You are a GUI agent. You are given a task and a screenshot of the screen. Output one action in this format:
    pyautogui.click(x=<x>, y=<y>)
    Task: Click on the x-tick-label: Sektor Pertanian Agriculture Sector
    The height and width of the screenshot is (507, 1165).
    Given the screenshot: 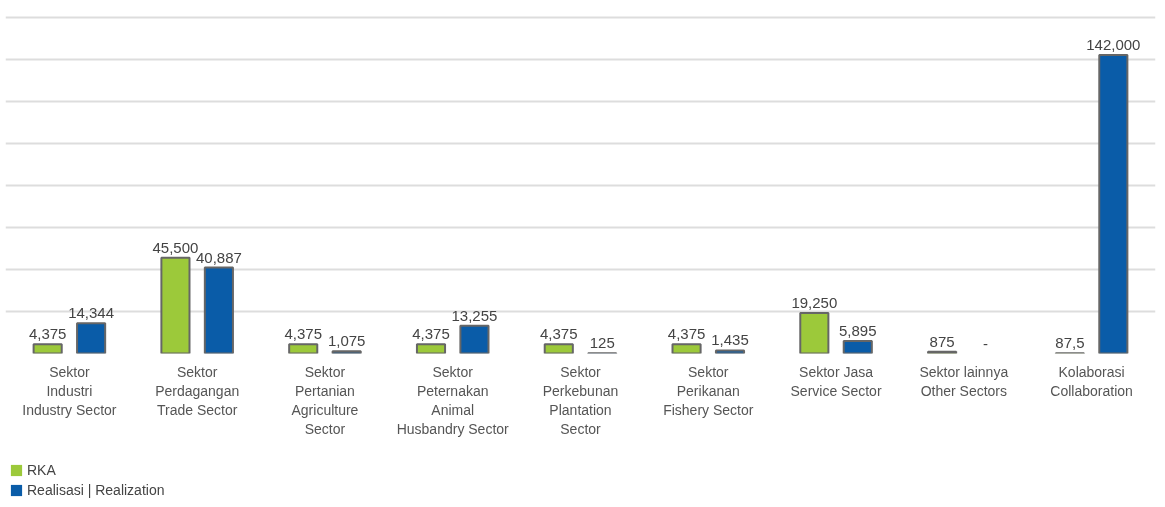 What is the action you would take?
    pyautogui.click(x=325, y=400)
    